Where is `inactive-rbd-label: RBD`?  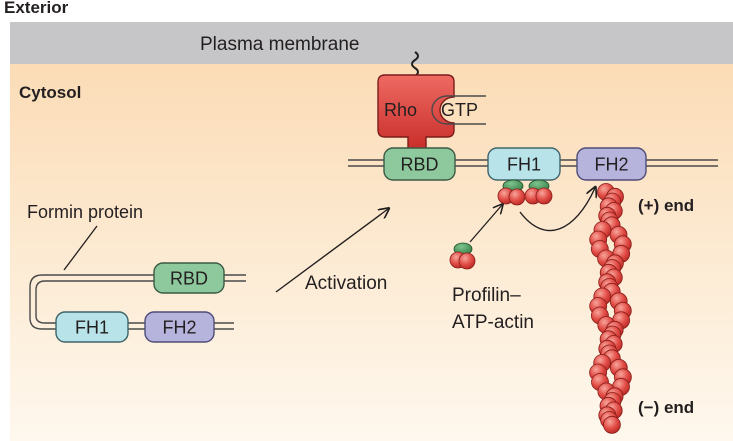 inactive-rbd-label: RBD is located at coordinates (189, 279).